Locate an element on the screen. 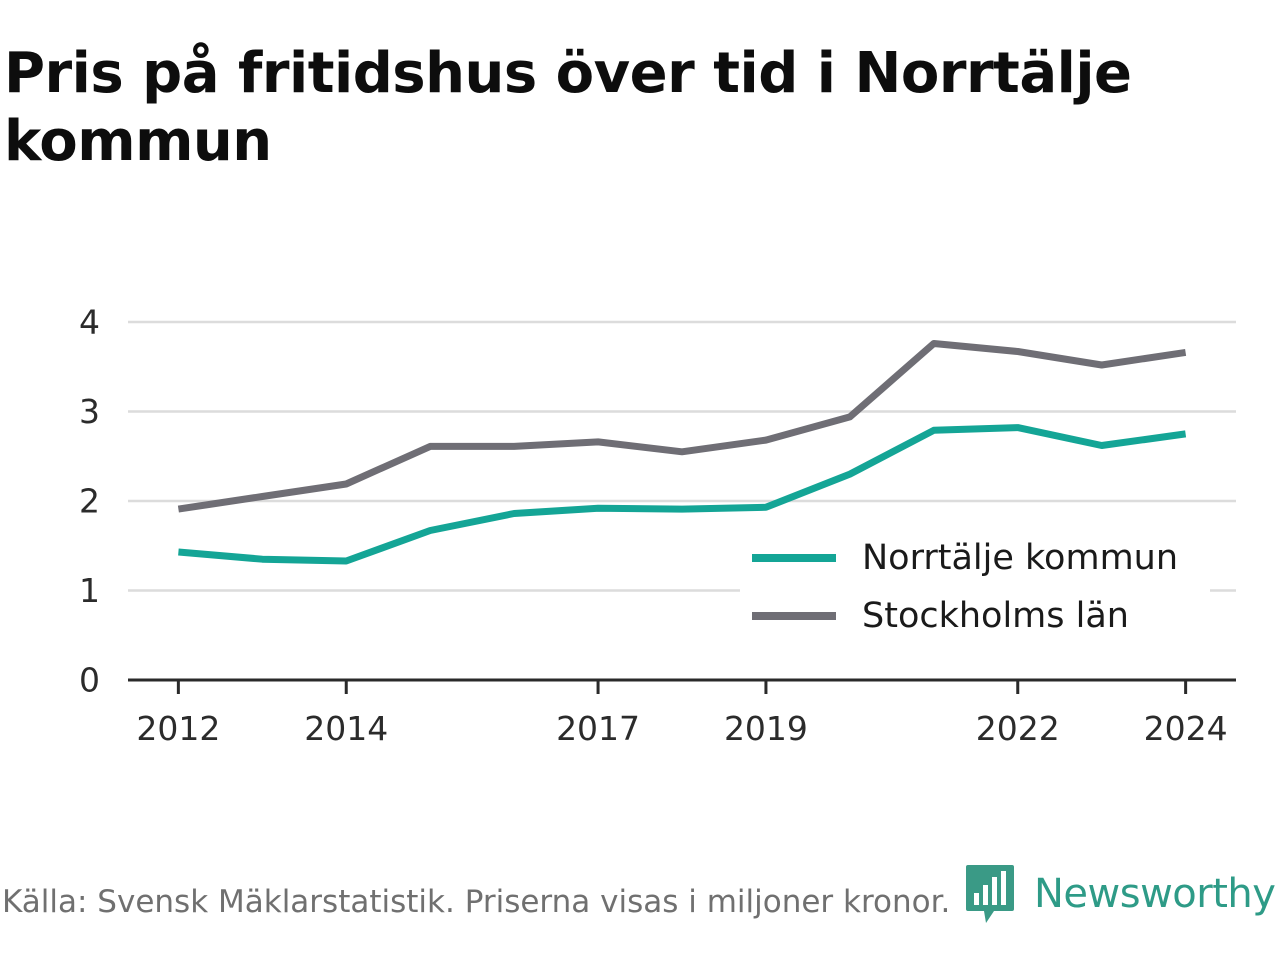 The height and width of the screenshot is (960, 1280). x-tick-label: 2012 is located at coordinates (178, 728).